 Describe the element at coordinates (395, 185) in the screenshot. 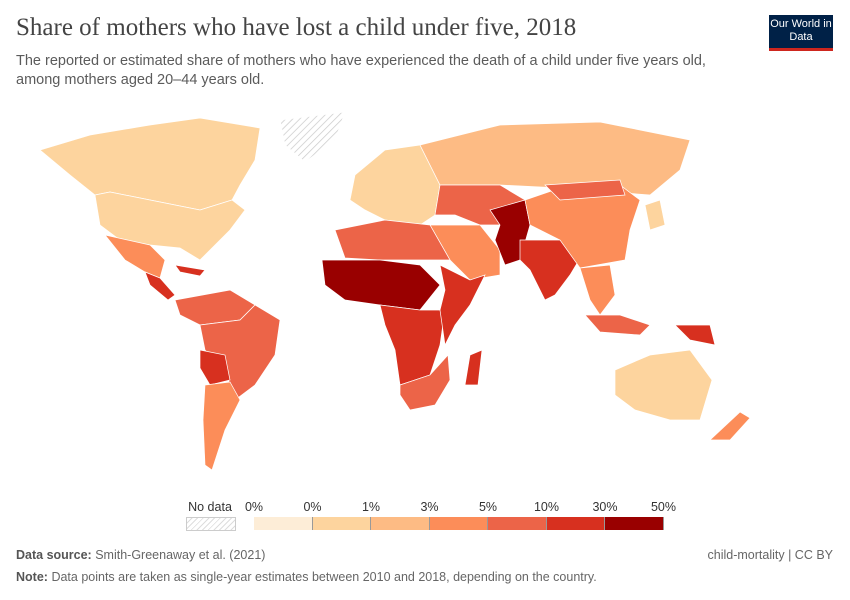

I see `map-region-europe` at that location.